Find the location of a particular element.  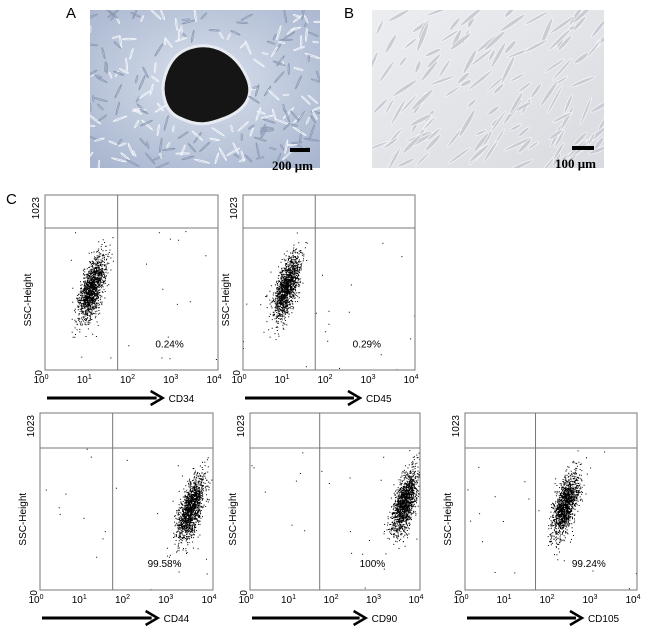

percent-label: 0.24% is located at coordinates (169, 344).